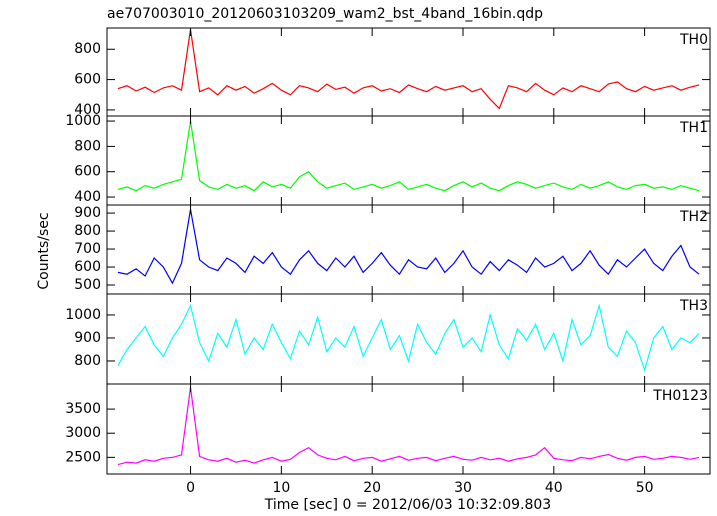 The image size is (717, 516). What do you see at coordinates (463, 488) in the screenshot?
I see `x-tick-label: 30` at bounding box center [463, 488].